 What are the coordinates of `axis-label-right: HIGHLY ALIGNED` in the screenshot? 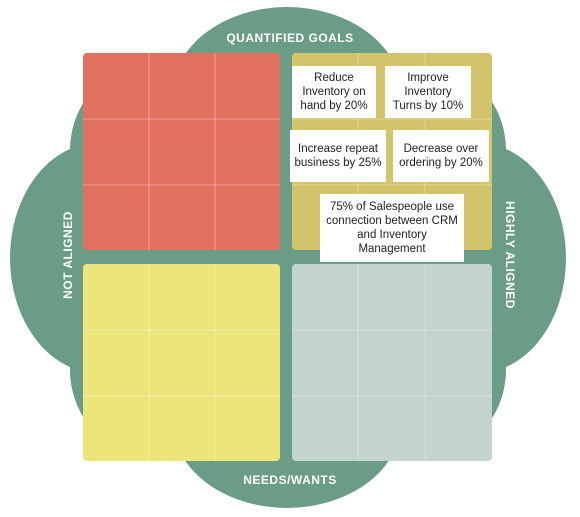 It's located at (510, 255).